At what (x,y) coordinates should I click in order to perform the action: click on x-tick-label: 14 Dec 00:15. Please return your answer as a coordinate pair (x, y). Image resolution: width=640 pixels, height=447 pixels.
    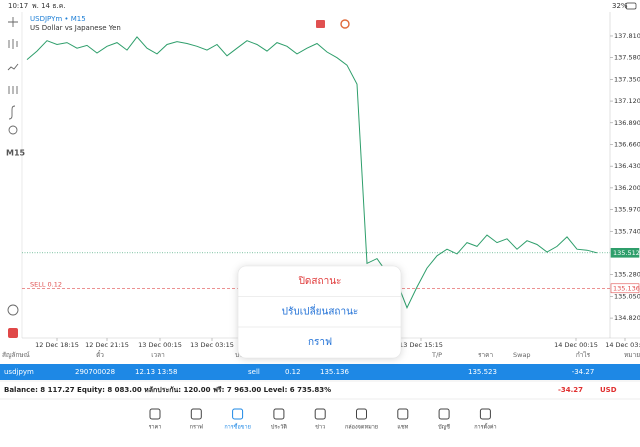
    Looking at the image, I should click on (576, 345).